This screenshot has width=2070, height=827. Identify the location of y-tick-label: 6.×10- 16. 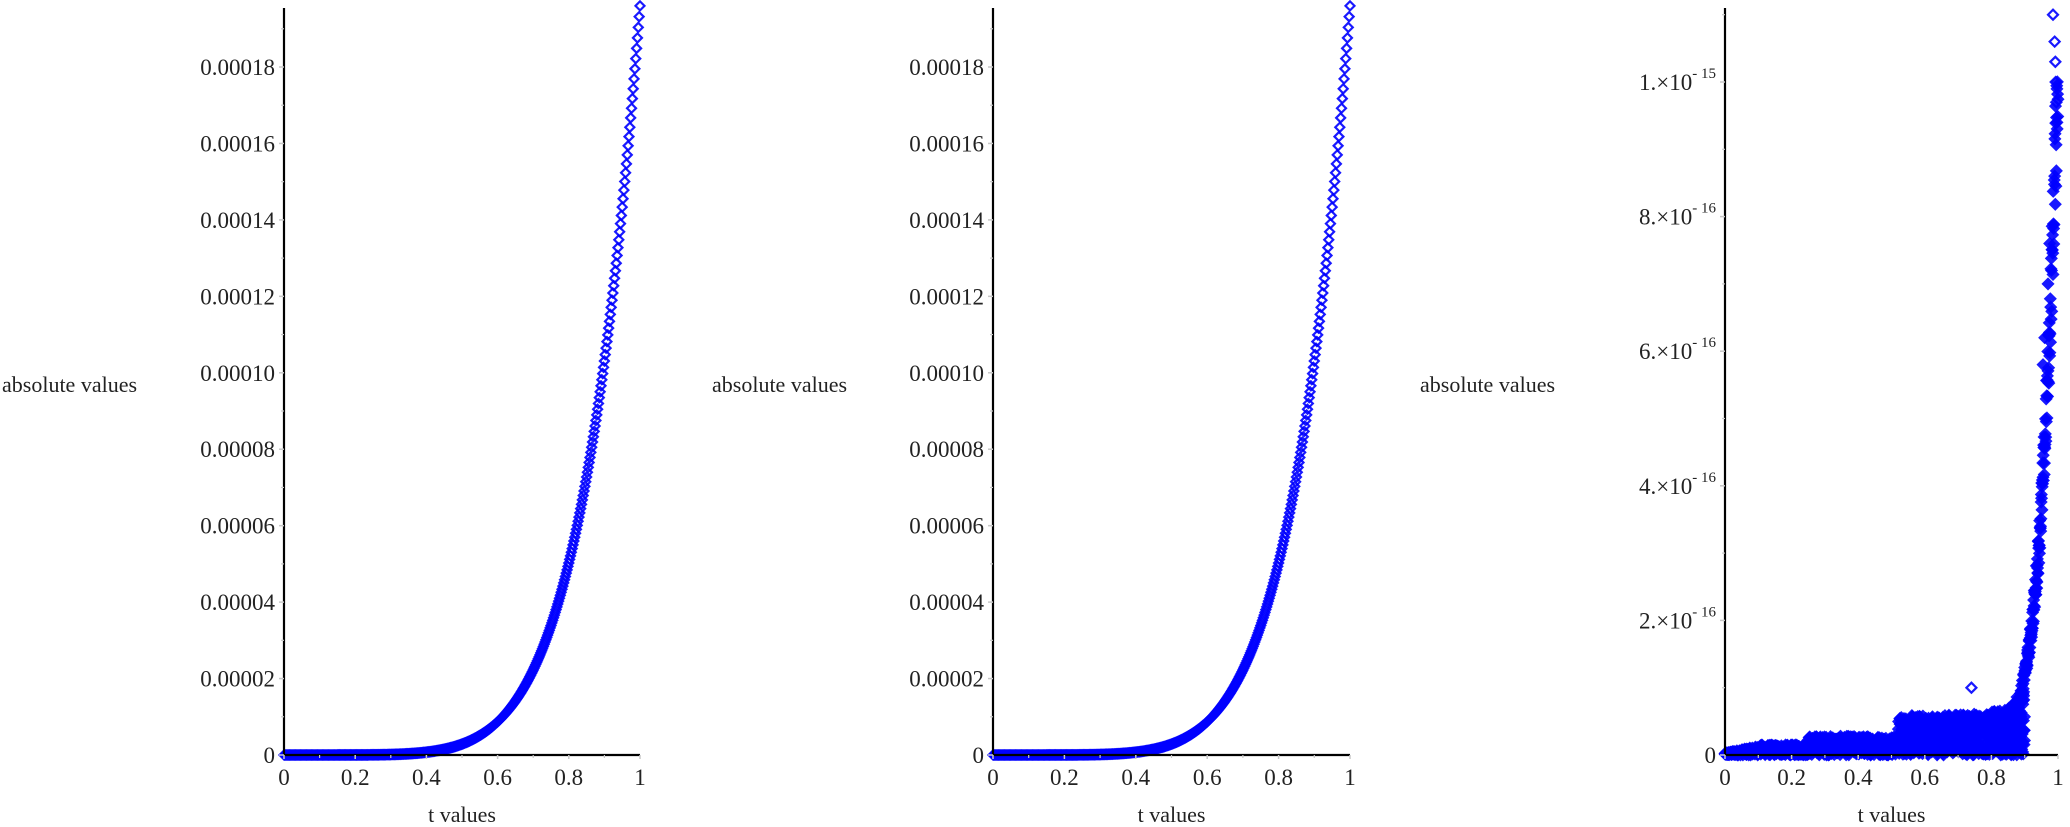
(1677, 349).